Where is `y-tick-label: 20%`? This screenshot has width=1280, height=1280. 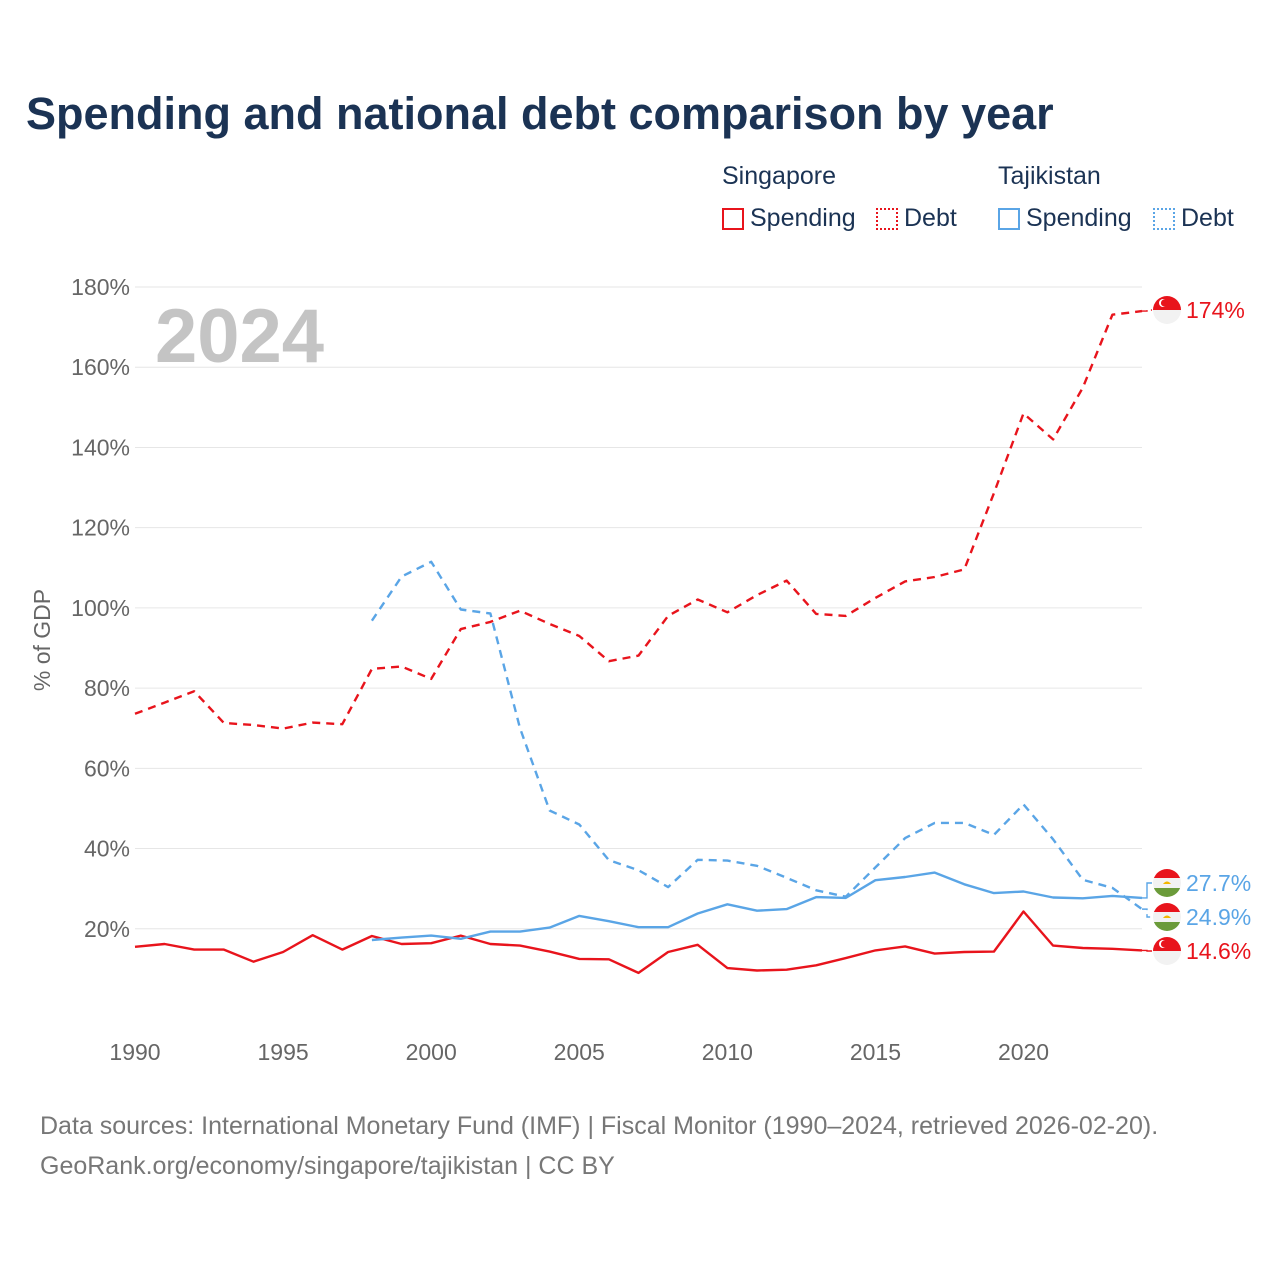
y-tick-label: 20% is located at coordinates (107, 929).